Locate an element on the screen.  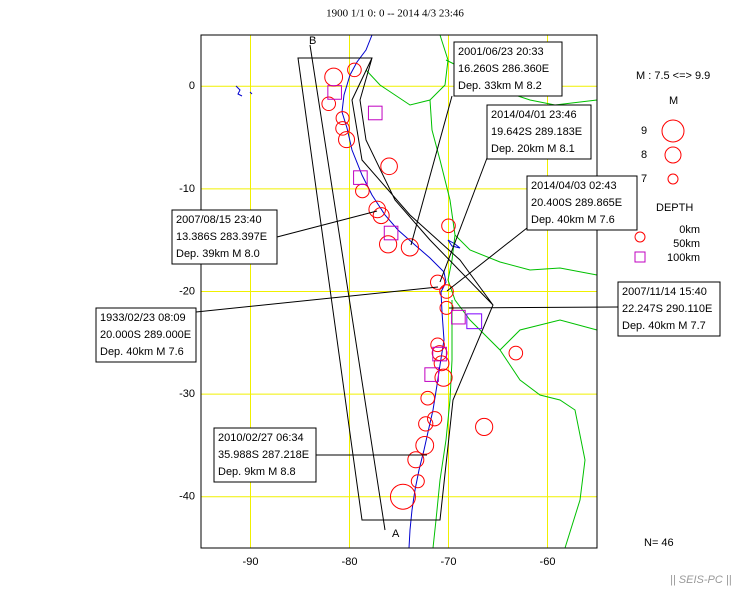
callout-location: 16.260S 286.360E is located at coordinates (503, 69).